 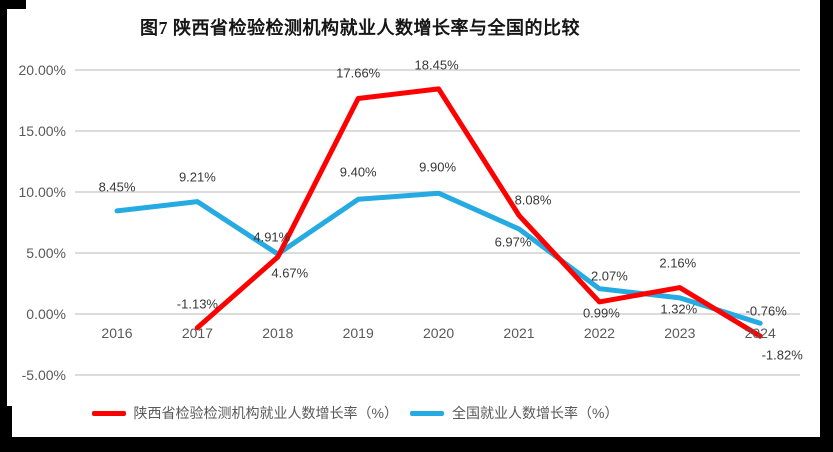 I want to click on data-label: 8.45%, so click(x=117, y=187).